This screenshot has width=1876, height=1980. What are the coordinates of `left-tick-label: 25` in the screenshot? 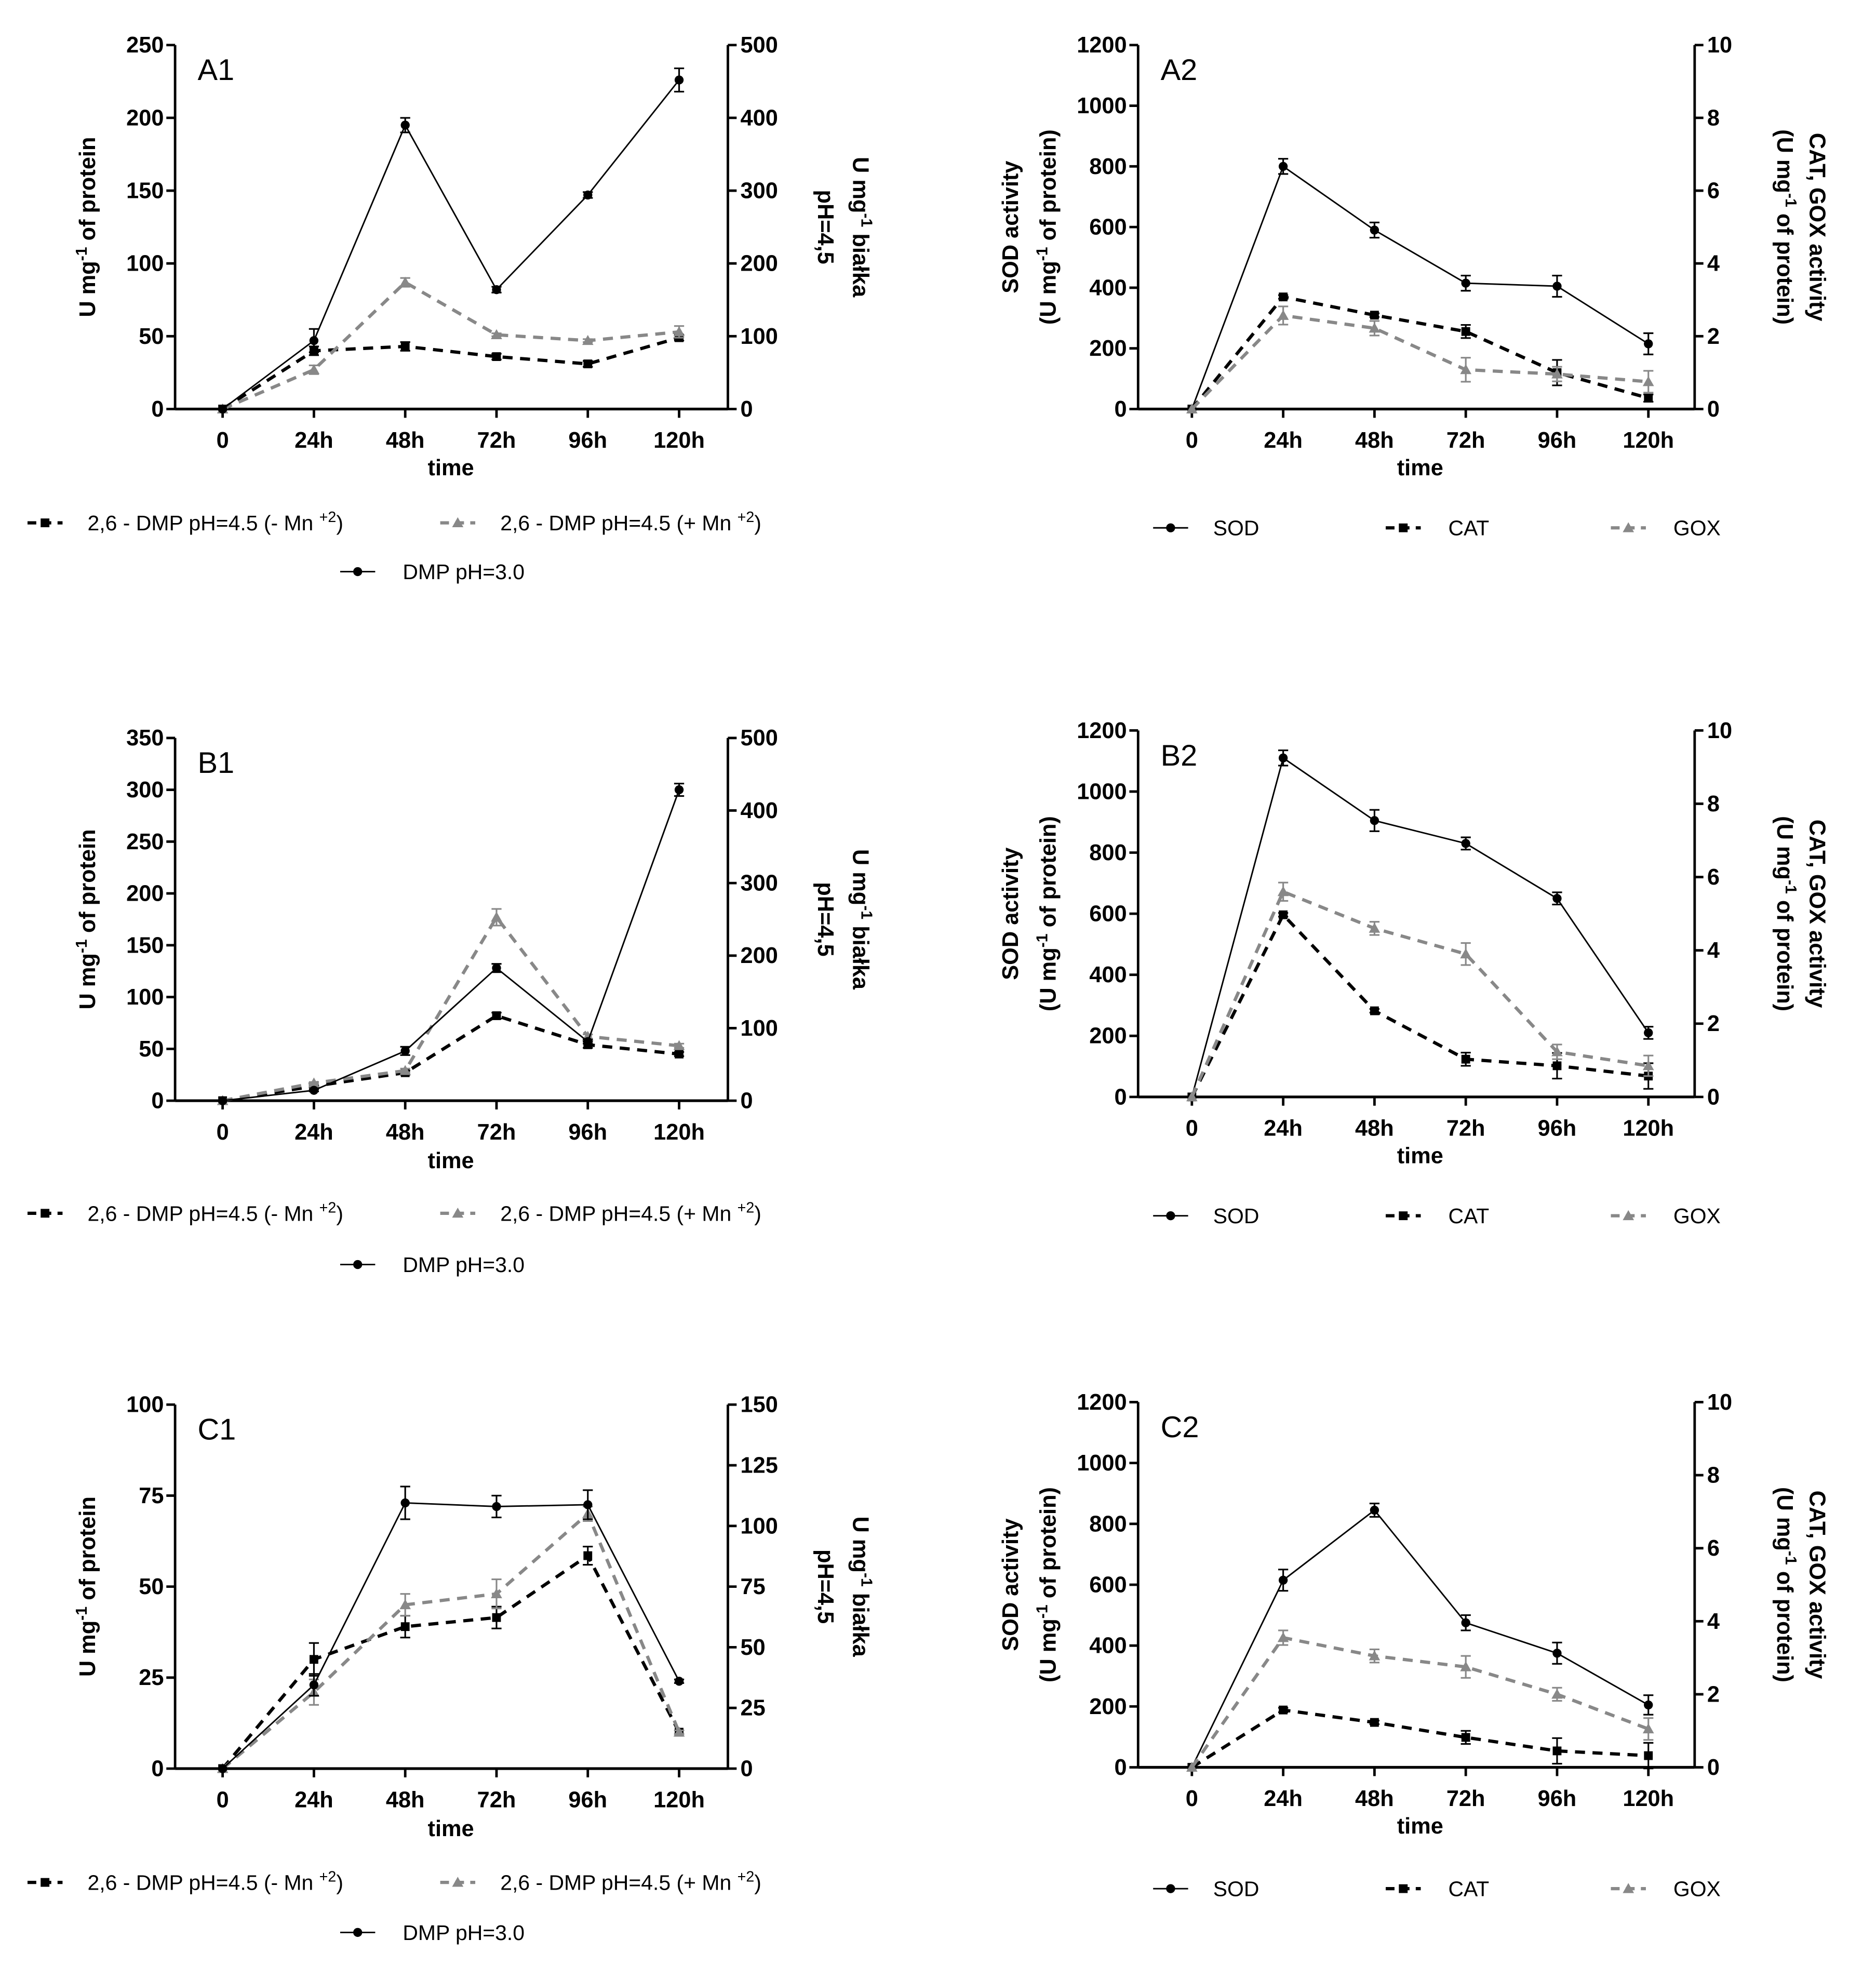 It's located at (152, 1677).